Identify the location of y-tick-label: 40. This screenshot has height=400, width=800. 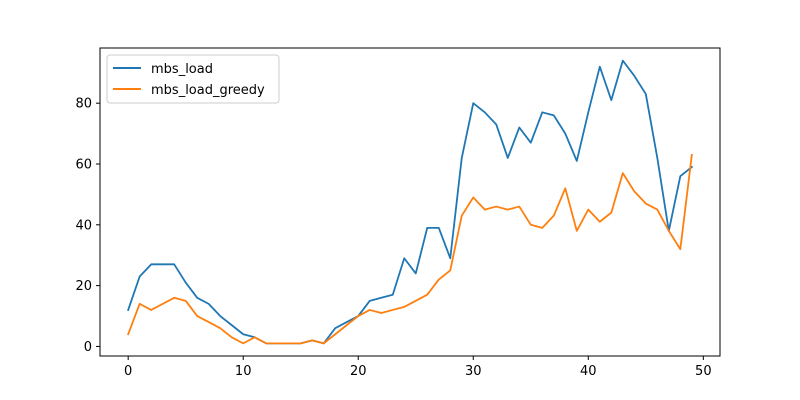
(83, 225).